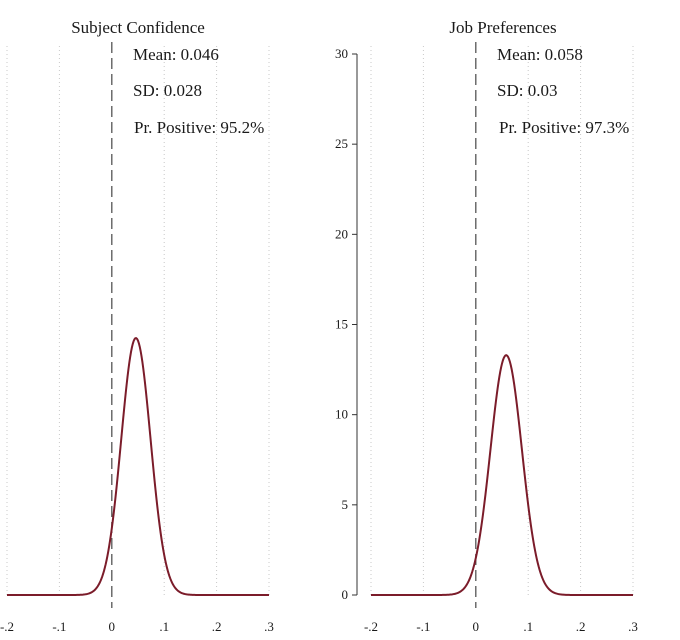 This screenshot has height=640, width=680. I want to click on y-tick-label-0: 0, so click(345, 594).